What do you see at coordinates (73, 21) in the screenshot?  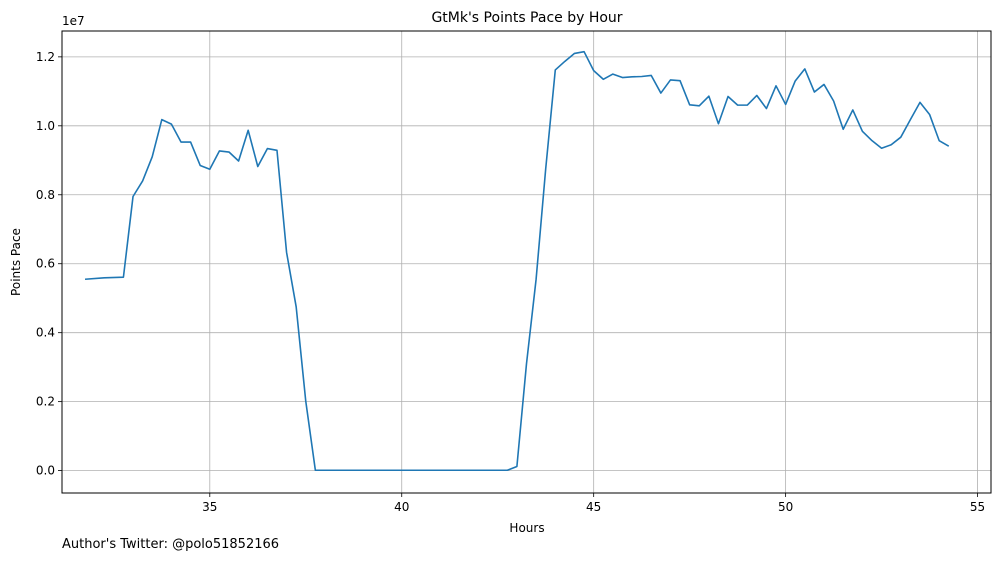 I see `y-offset-label: 1e7` at bounding box center [73, 21].